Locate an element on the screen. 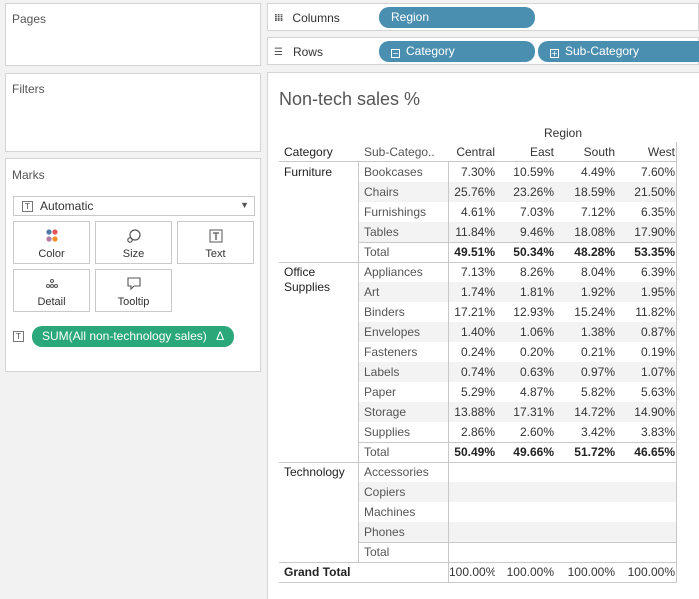 This screenshot has height=599, width=699. expand-icon: + is located at coordinates (554, 53).